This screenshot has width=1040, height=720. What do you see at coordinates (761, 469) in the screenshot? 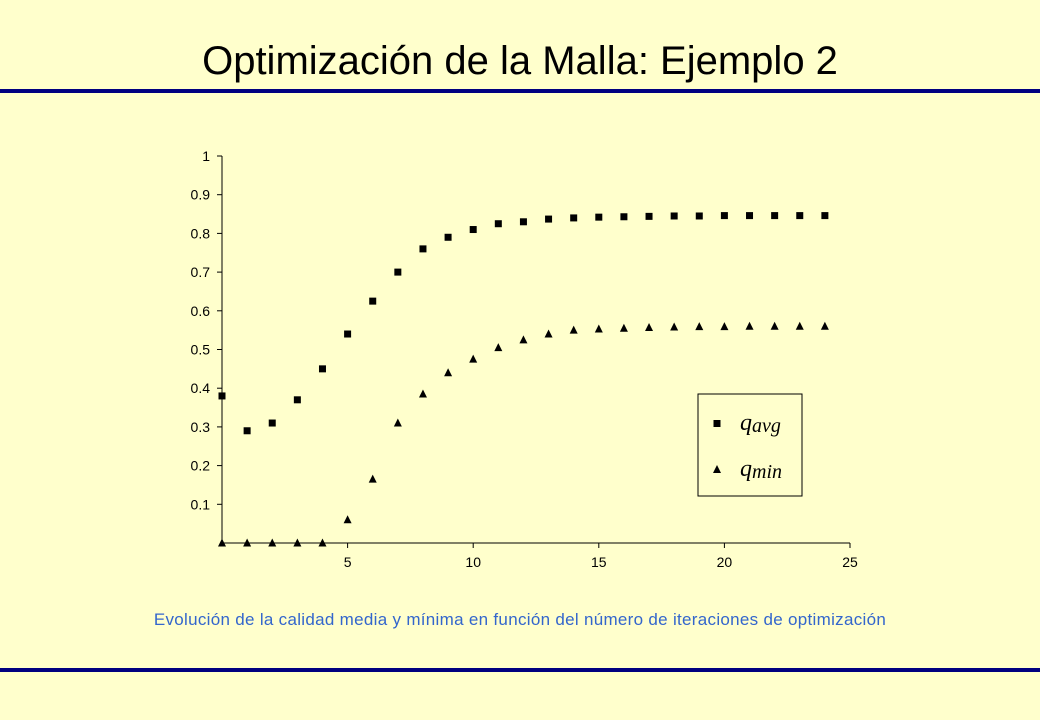
I see `legend-label-min: qmin` at bounding box center [761, 469].